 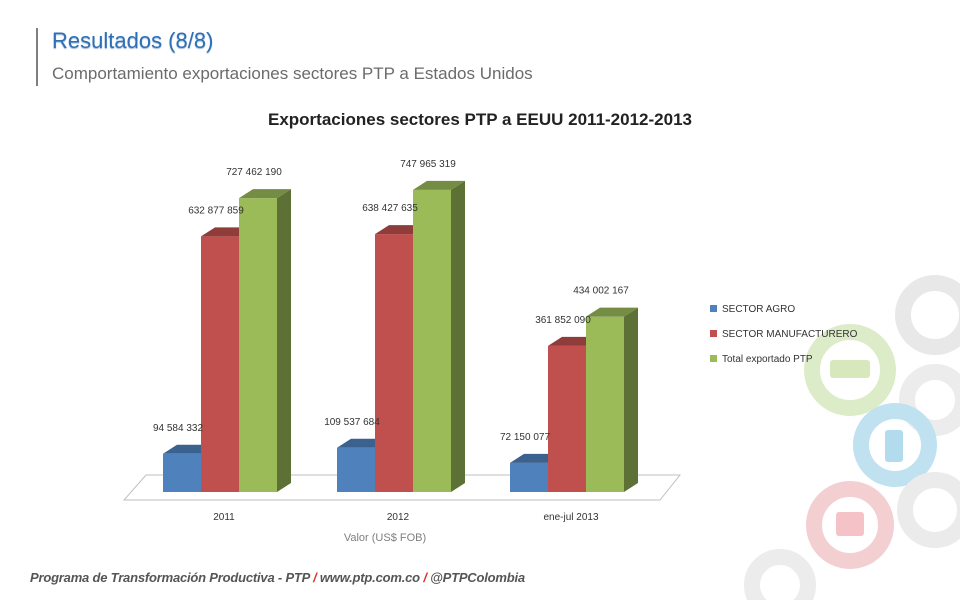 What do you see at coordinates (178, 428) in the screenshot?
I see `data-label: 94 584 332` at bounding box center [178, 428].